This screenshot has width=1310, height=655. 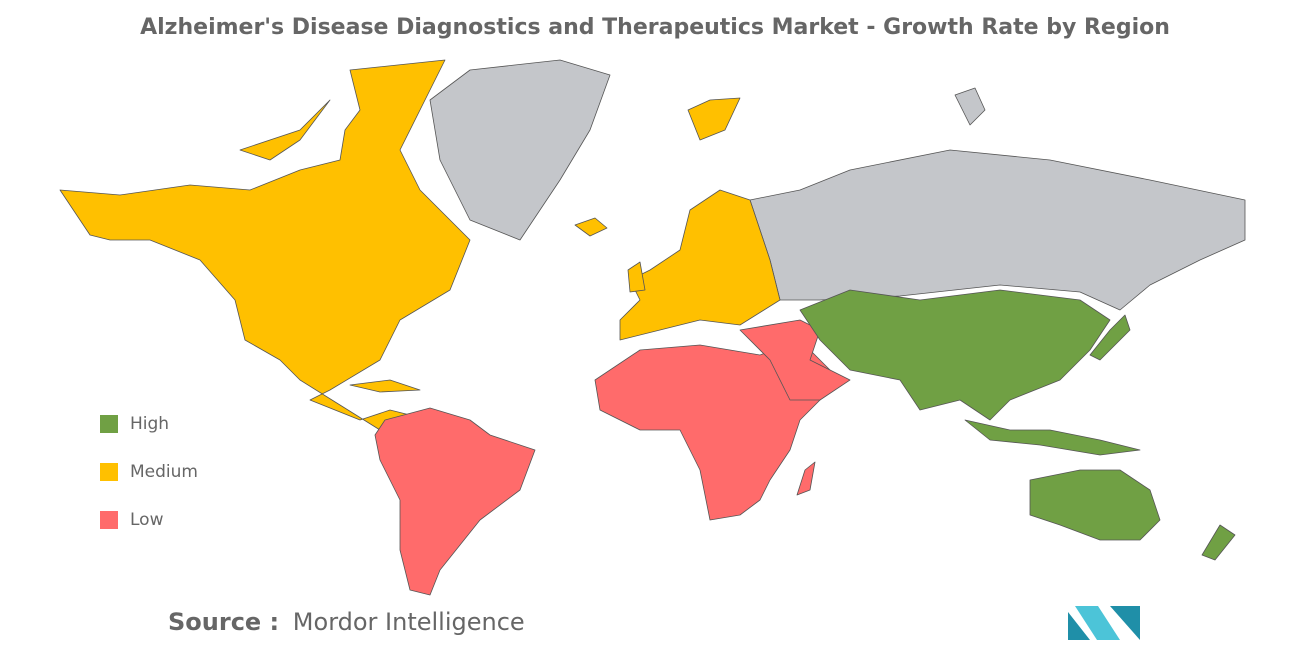 I want to click on arctic-canada, so click(x=285, y=130).